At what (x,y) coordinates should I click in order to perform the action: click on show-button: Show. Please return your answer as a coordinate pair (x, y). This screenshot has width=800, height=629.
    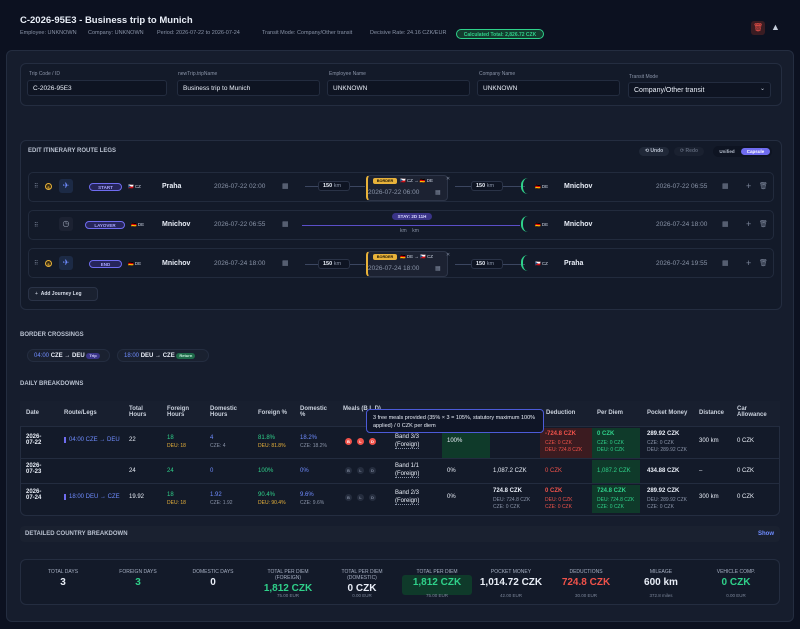
    Looking at the image, I should click on (766, 534).